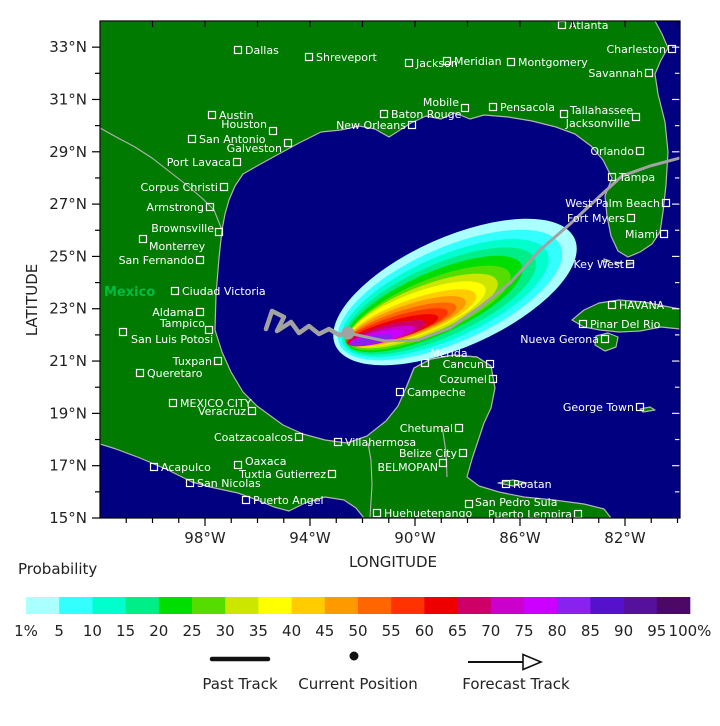  Describe the element at coordinates (68, 413) in the screenshot. I see `lat-tick-label: 19°N` at that location.